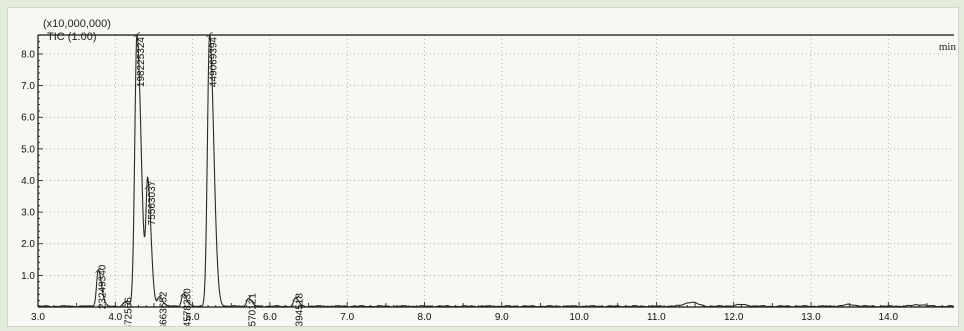 This screenshot has width=964, height=331. What do you see at coordinates (734, 317) in the screenshot?
I see `x-tick-label: 12.0` at bounding box center [734, 317].